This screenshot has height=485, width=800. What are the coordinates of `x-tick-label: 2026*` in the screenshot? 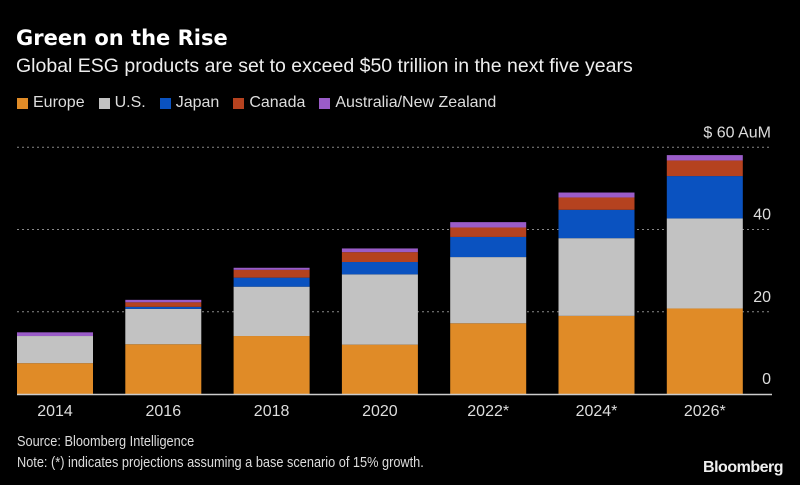 It's located at (705, 411).